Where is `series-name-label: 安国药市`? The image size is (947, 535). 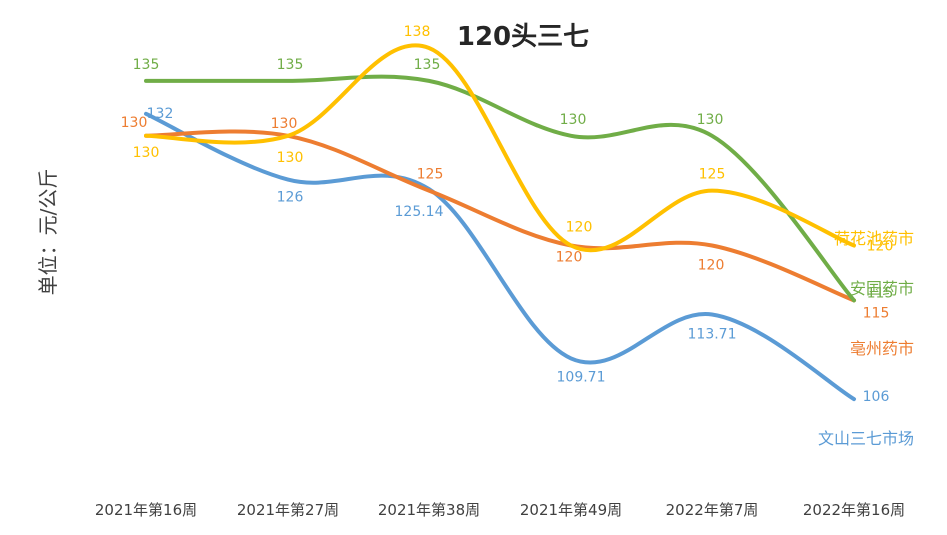 series-name-label: 安国药市 is located at coordinates (882, 288).